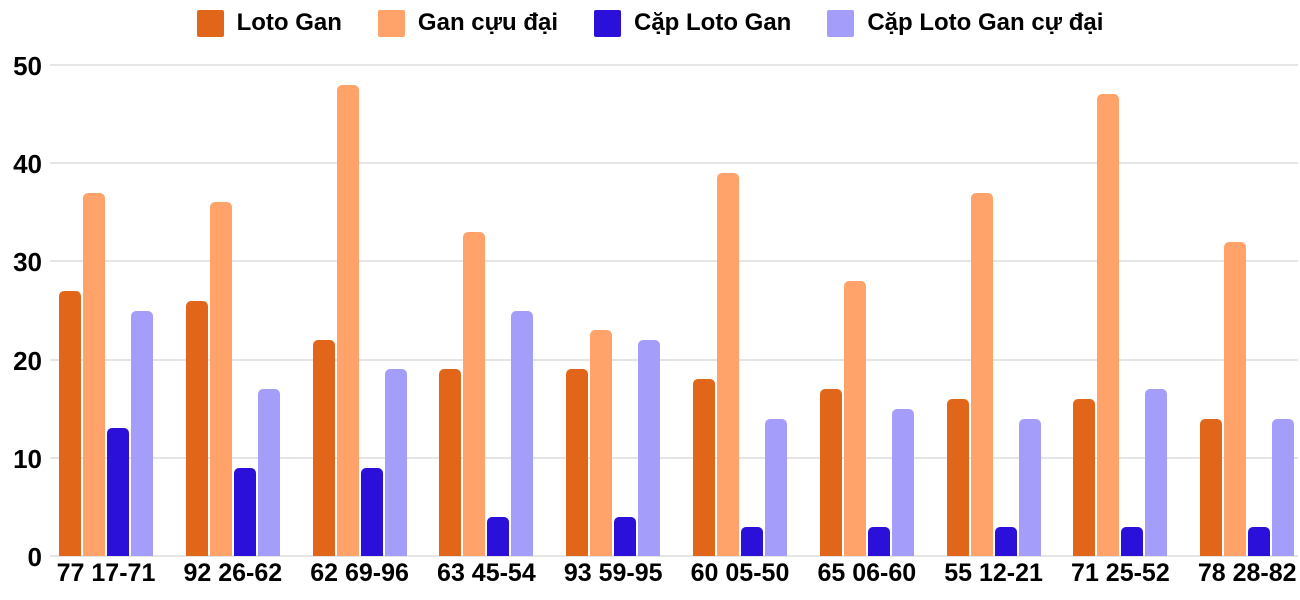 The image size is (1300, 600). Describe the element at coordinates (1120, 573) in the screenshot. I see `x-category-label-9: 71 25-52` at that location.